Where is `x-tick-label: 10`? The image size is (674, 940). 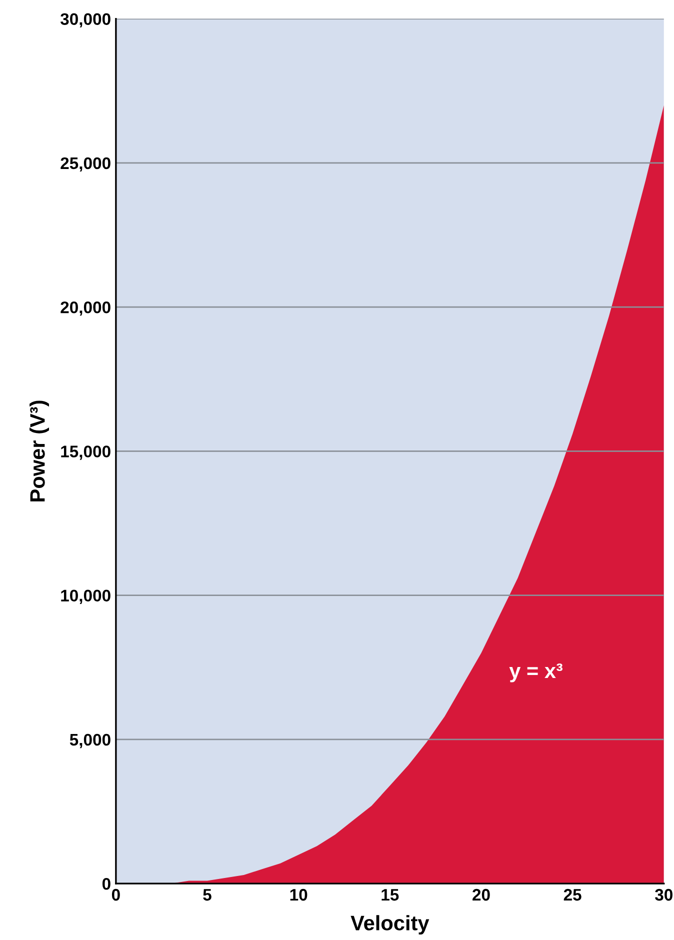
x-tick-label: 10 is located at coordinates (299, 894).